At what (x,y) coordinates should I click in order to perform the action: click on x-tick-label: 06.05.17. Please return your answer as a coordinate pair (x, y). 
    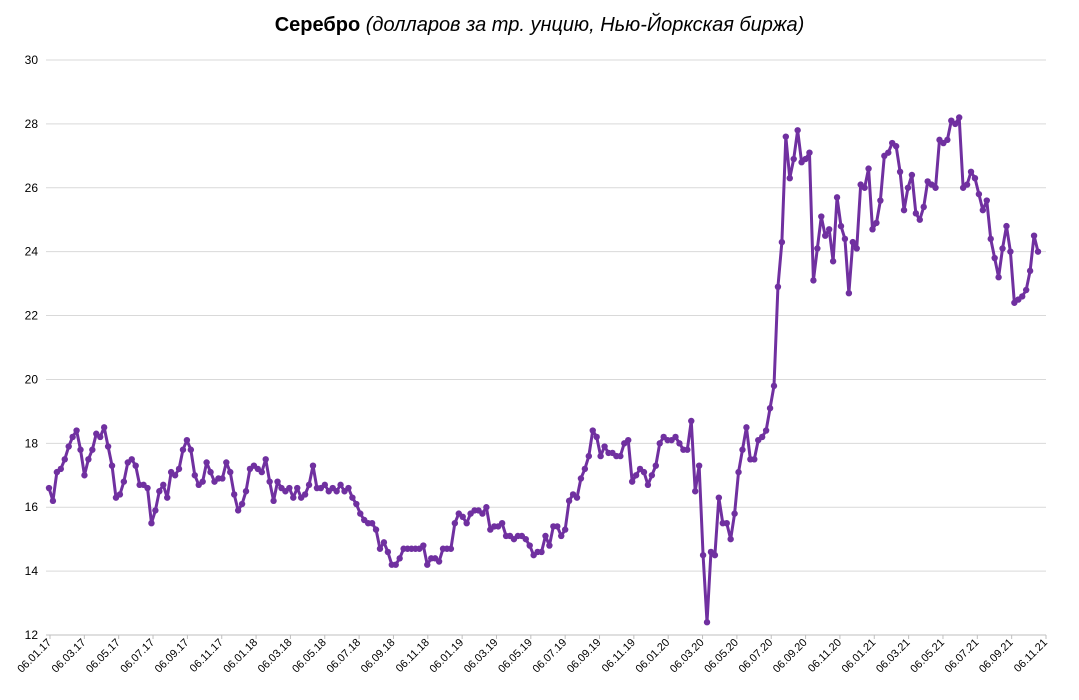
    Looking at the image, I should click on (103, 656).